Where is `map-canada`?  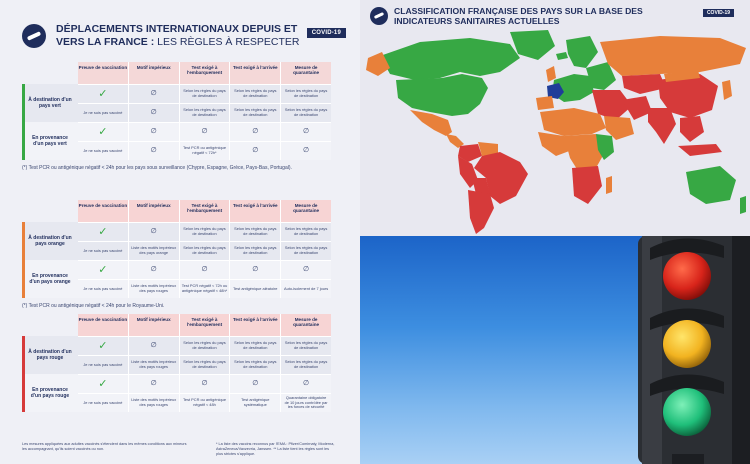
map-canada is located at coordinates (450, 59).